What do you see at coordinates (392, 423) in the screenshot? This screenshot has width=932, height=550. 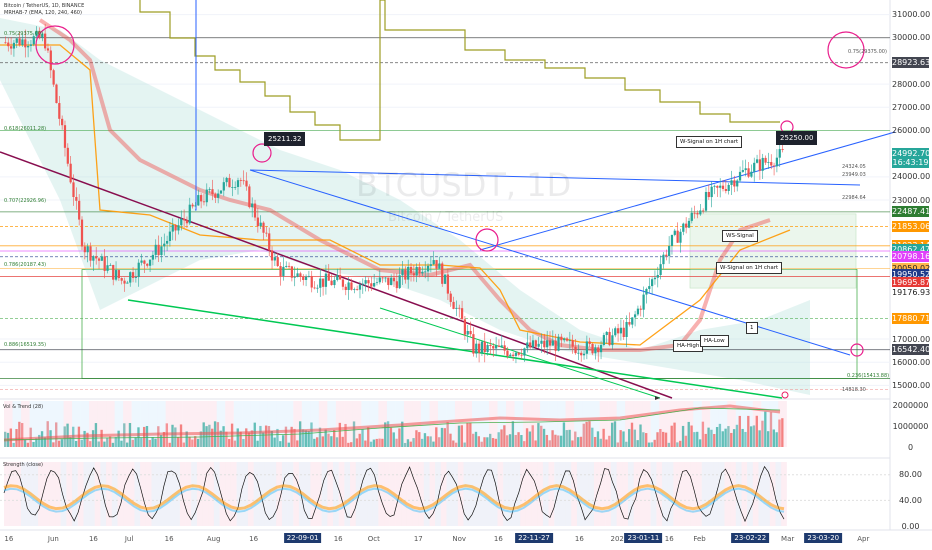 I see `volume-trend` at bounding box center [392, 423].